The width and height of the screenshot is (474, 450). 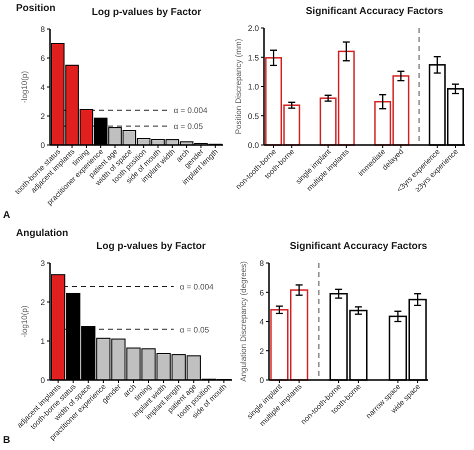 What do you see at coordinates (238, 86) in the screenshot?
I see `y-axis-title: Position Discrepancy (mm)` at bounding box center [238, 86].